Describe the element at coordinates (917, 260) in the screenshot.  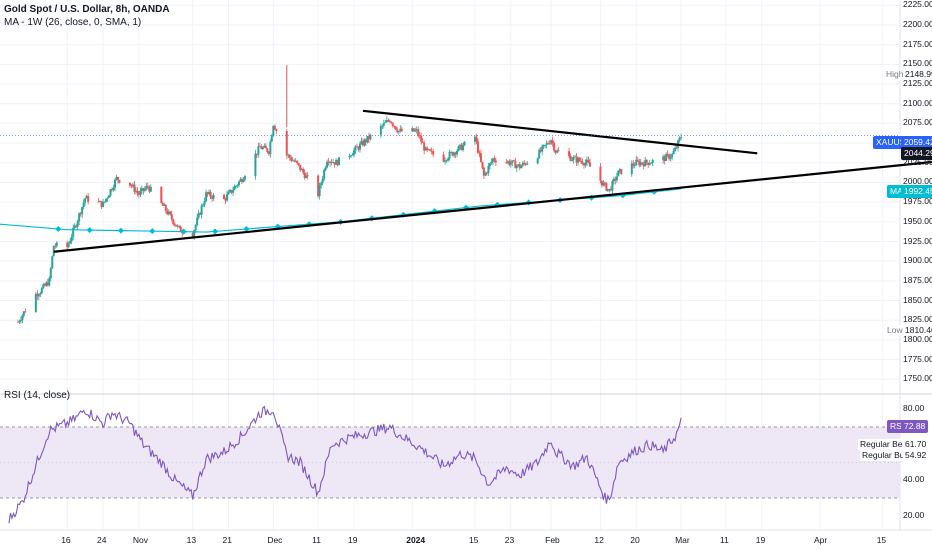
I see `price-tick-label: 1900.000` at that location.